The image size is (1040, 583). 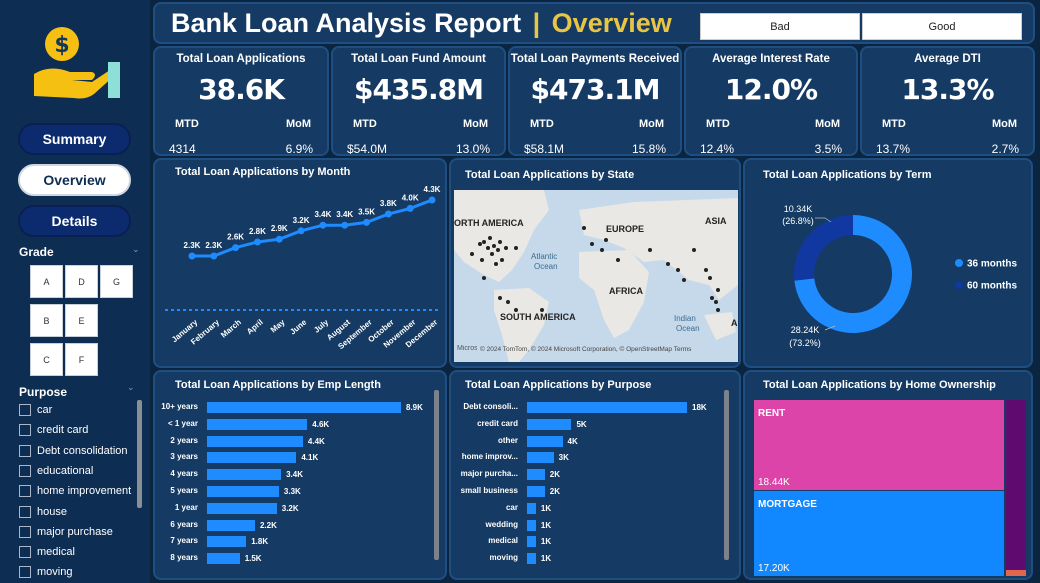 What do you see at coordinates (136, 249) in the screenshot?
I see `grade-chevron-icon: ⌄` at bounding box center [136, 249].